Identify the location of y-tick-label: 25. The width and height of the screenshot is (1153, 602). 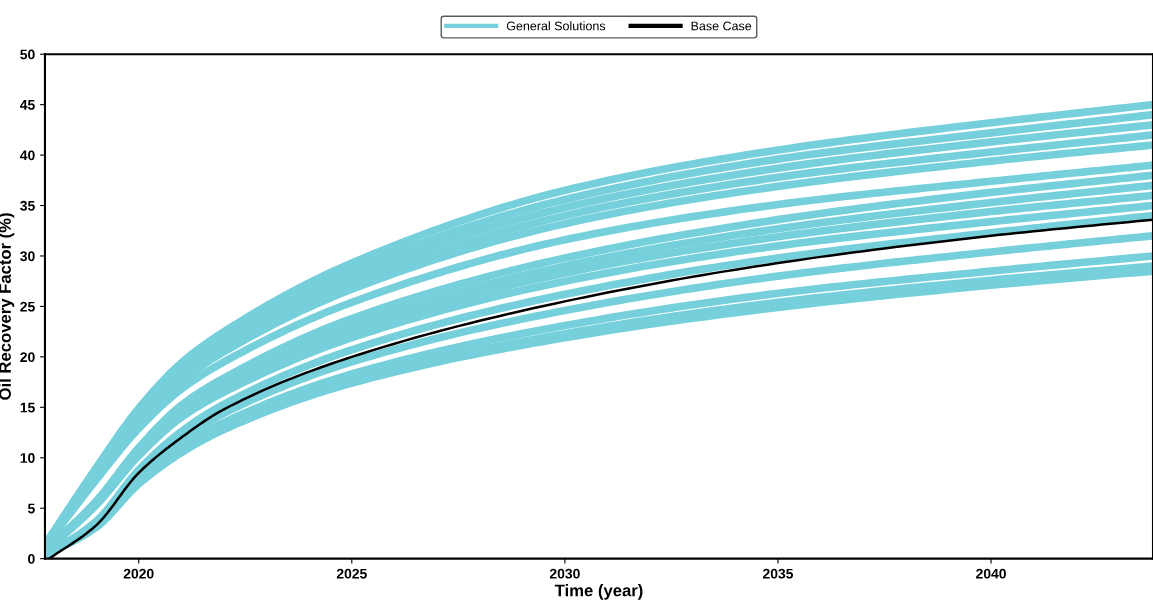
(27, 306).